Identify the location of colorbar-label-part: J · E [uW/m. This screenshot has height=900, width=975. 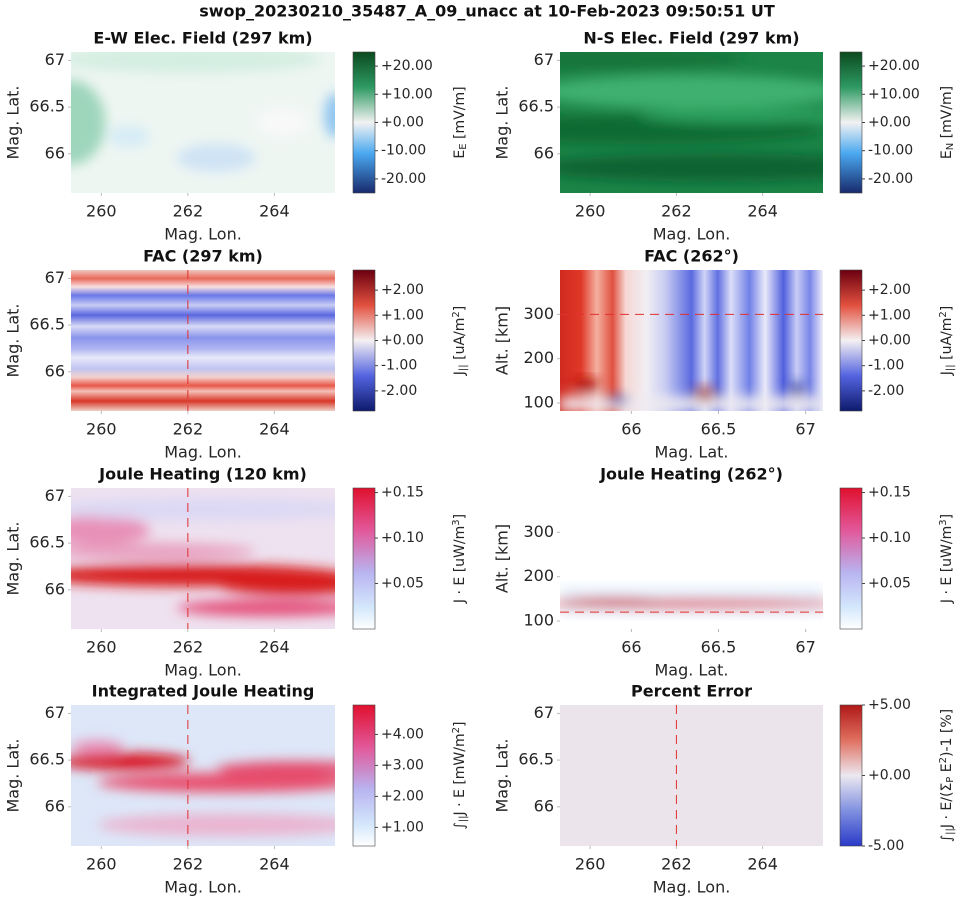
(947, 565).